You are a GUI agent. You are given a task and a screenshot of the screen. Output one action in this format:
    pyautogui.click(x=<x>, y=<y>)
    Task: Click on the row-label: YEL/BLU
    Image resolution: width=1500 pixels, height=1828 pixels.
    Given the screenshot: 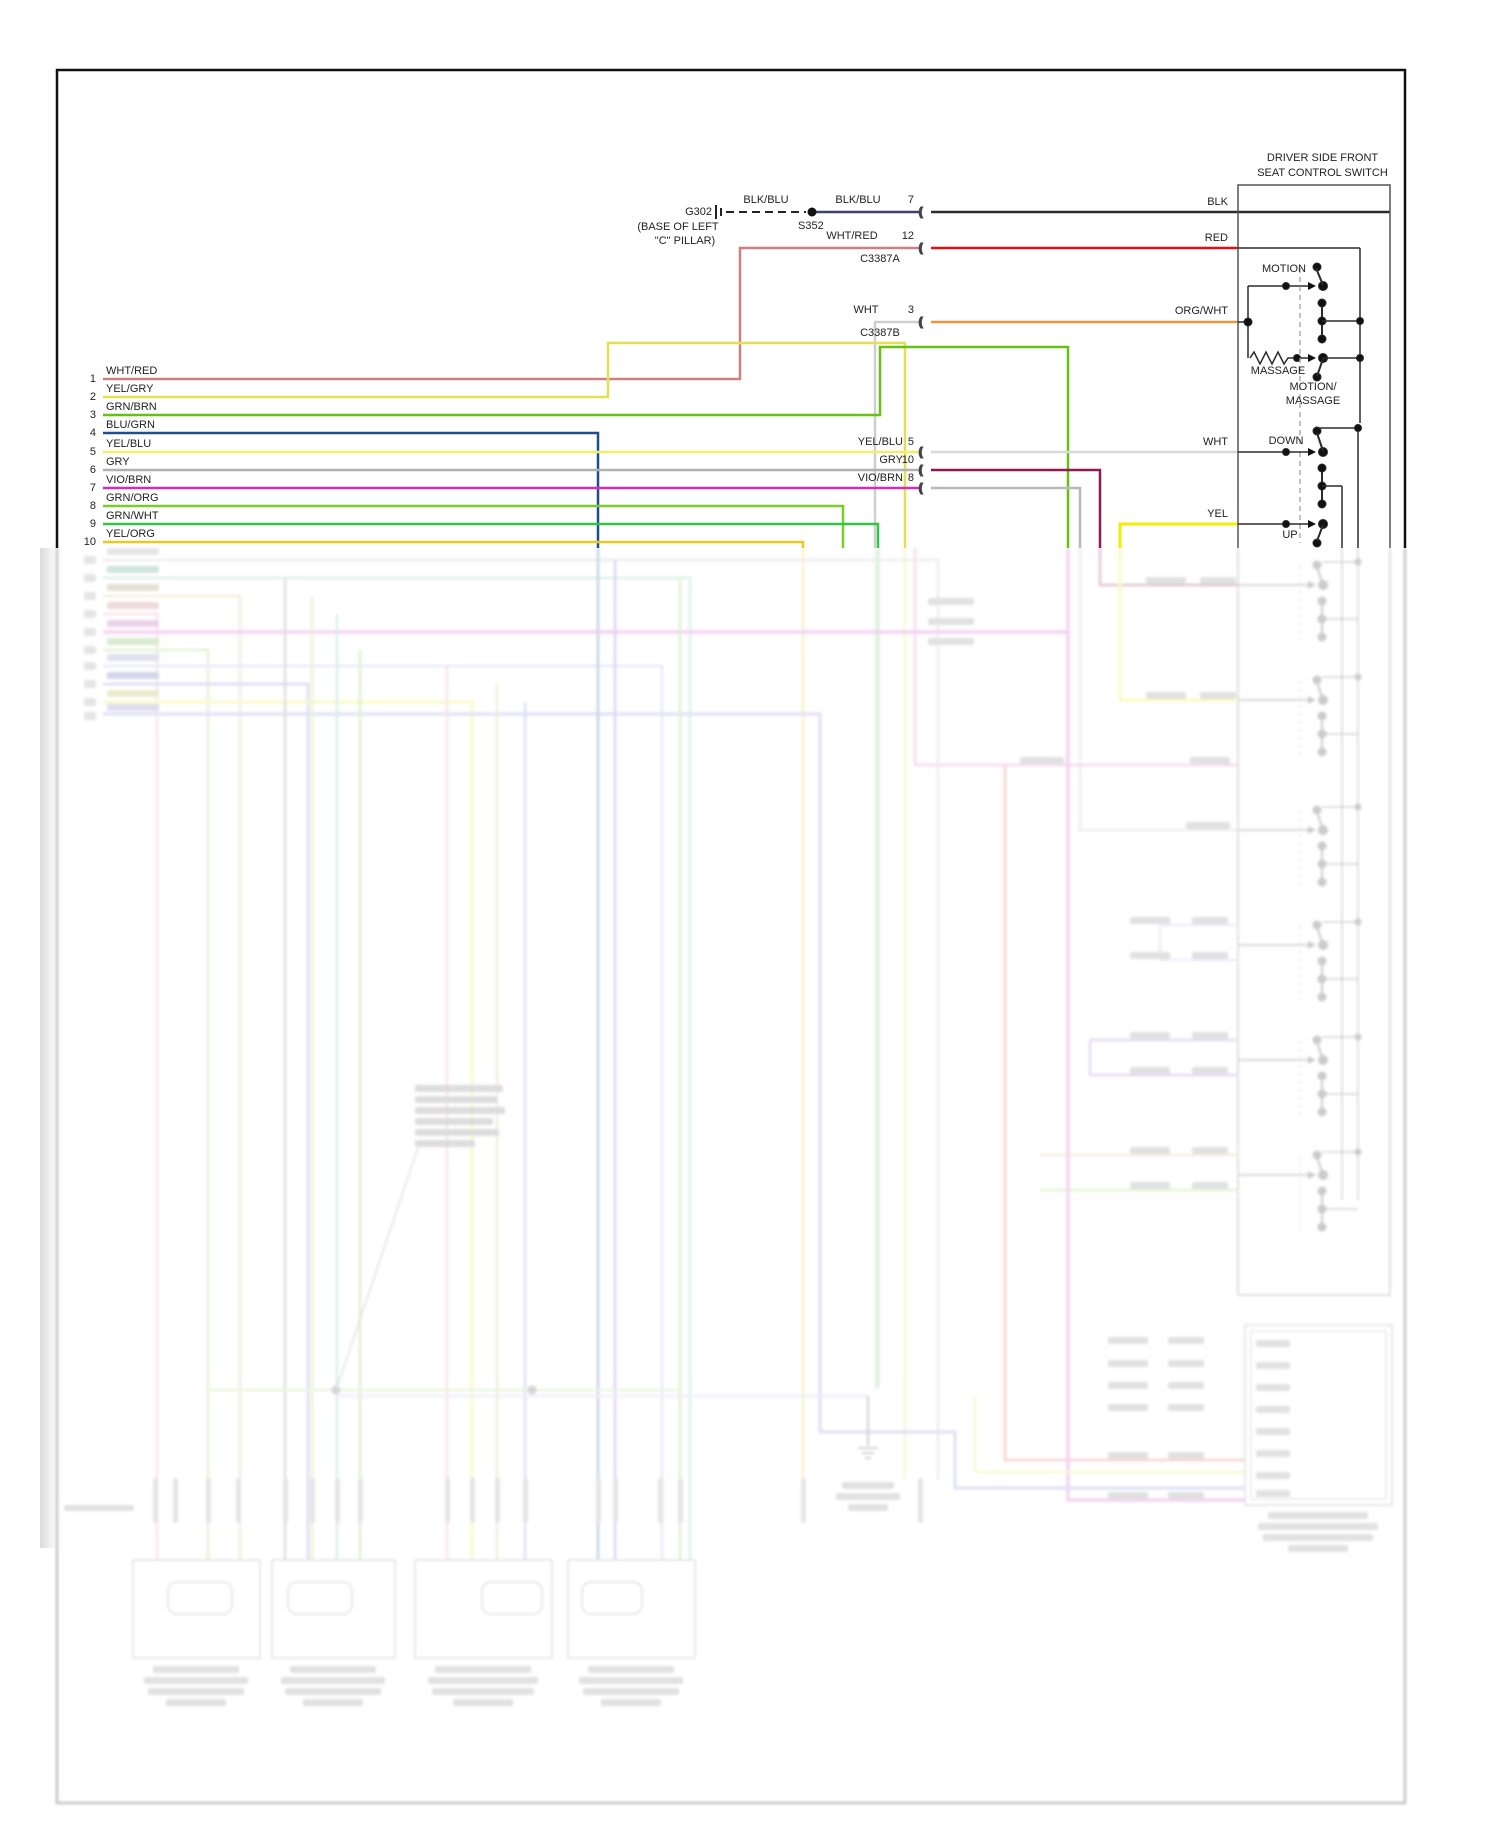 What is the action you would take?
    pyautogui.click(x=129, y=444)
    